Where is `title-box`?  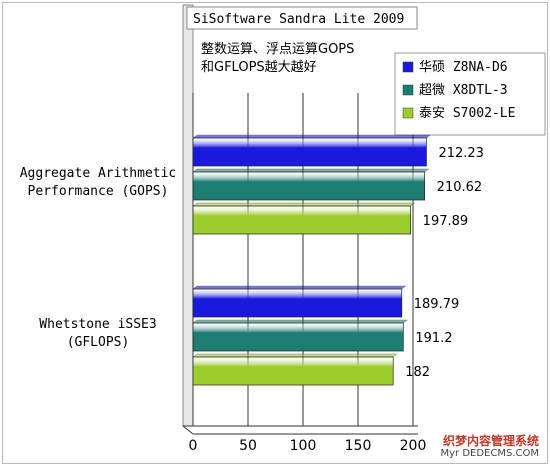 title-box is located at coordinates (302, 18).